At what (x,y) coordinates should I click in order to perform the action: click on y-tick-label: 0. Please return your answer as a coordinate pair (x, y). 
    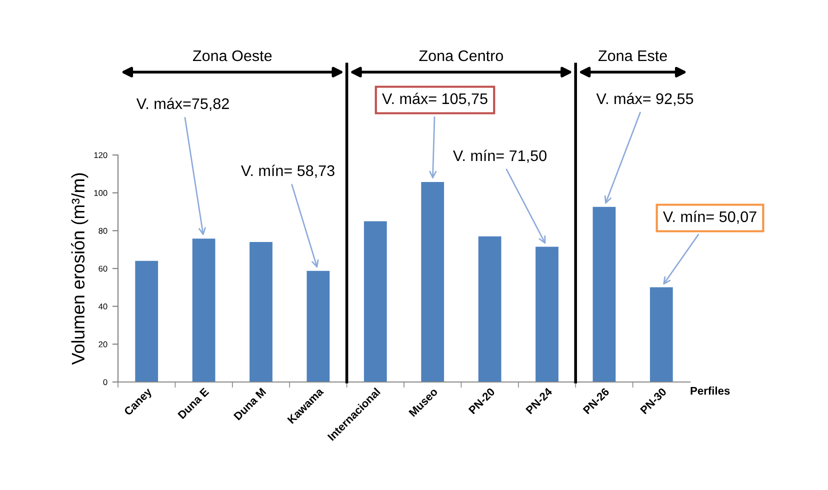
    Looking at the image, I should click on (105, 382).